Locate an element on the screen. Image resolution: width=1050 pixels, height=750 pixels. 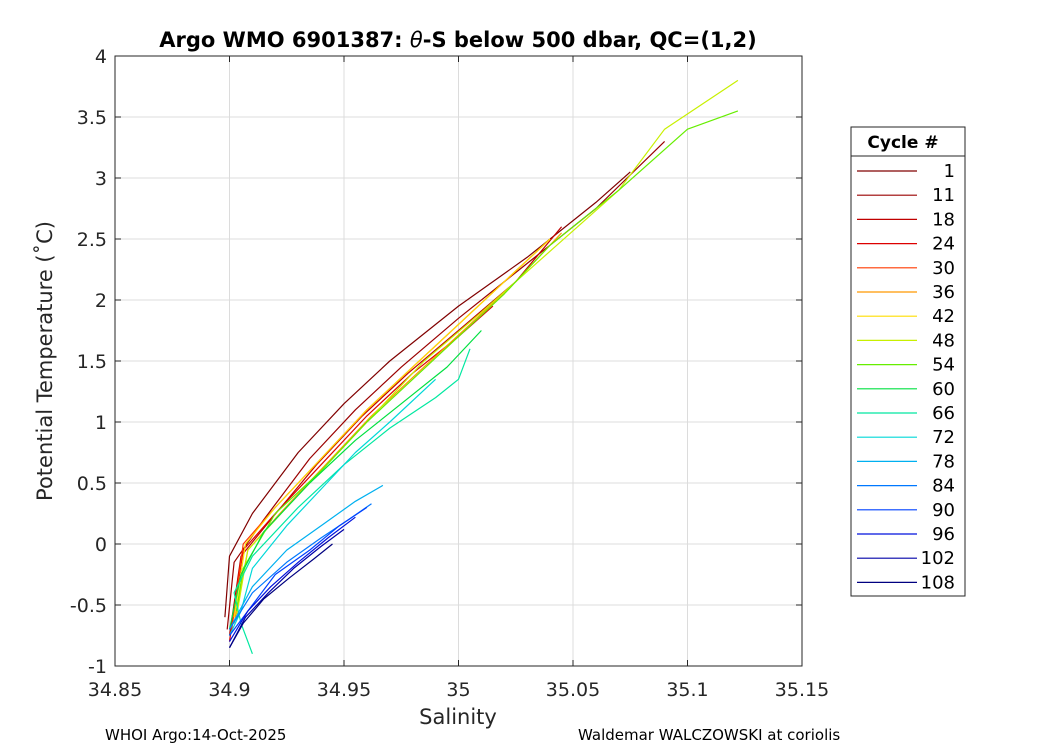
legend-label-cycle-66: 66 is located at coordinates (943, 413).